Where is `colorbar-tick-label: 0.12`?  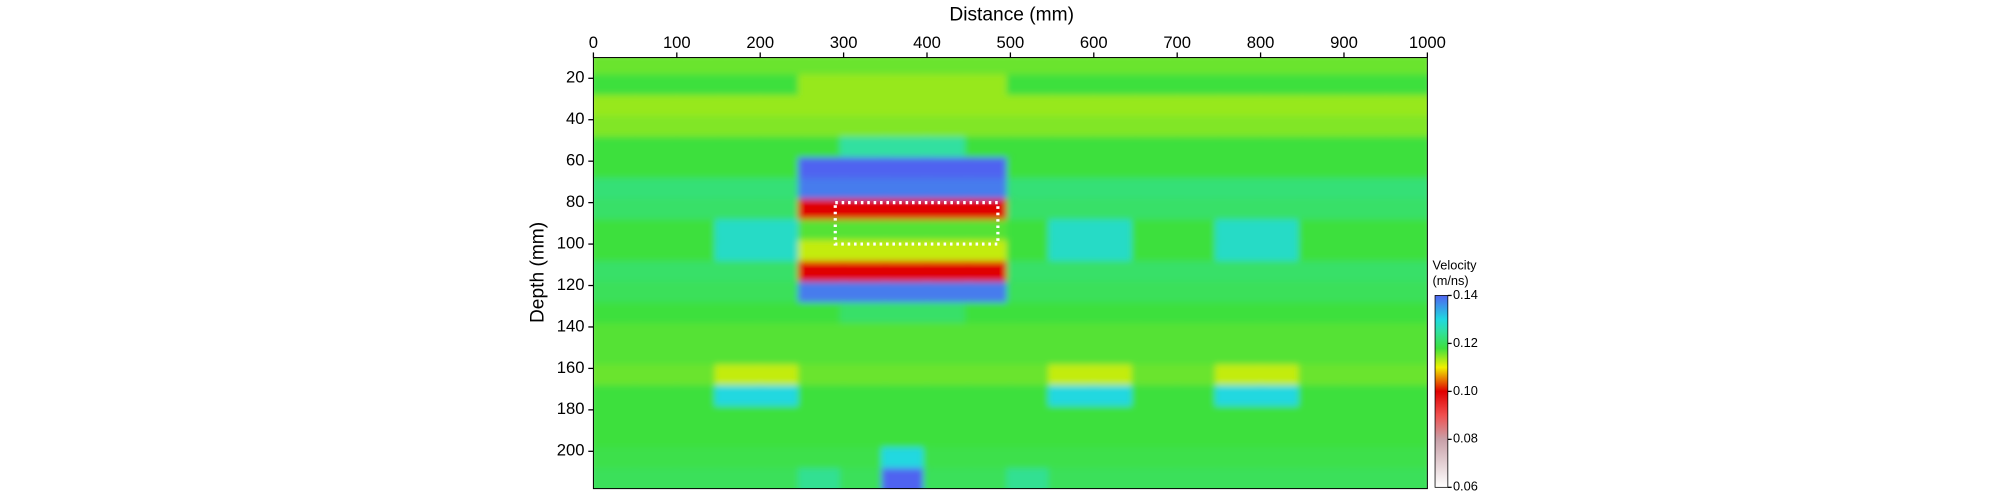 colorbar-tick-label: 0.12 is located at coordinates (1465, 342).